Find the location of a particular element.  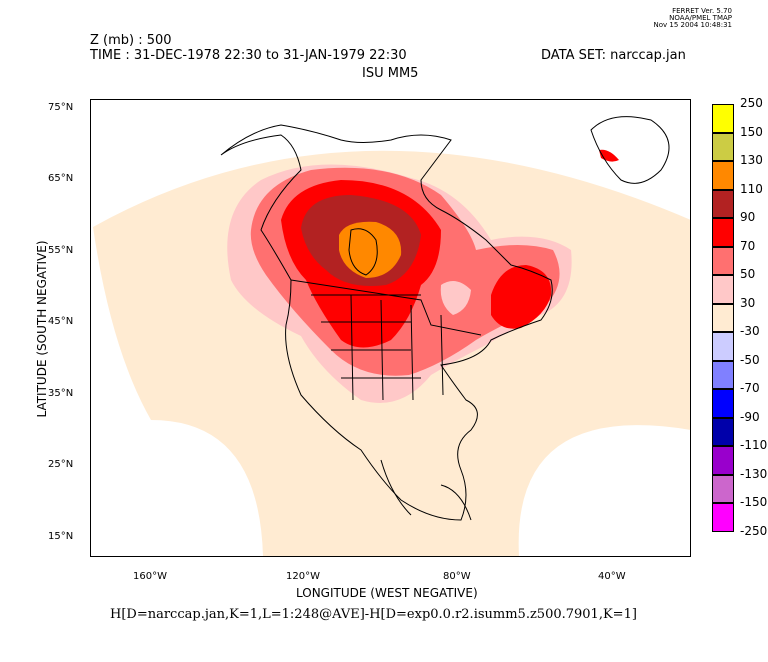

colorbar-label: 30 is located at coordinates (748, 302).